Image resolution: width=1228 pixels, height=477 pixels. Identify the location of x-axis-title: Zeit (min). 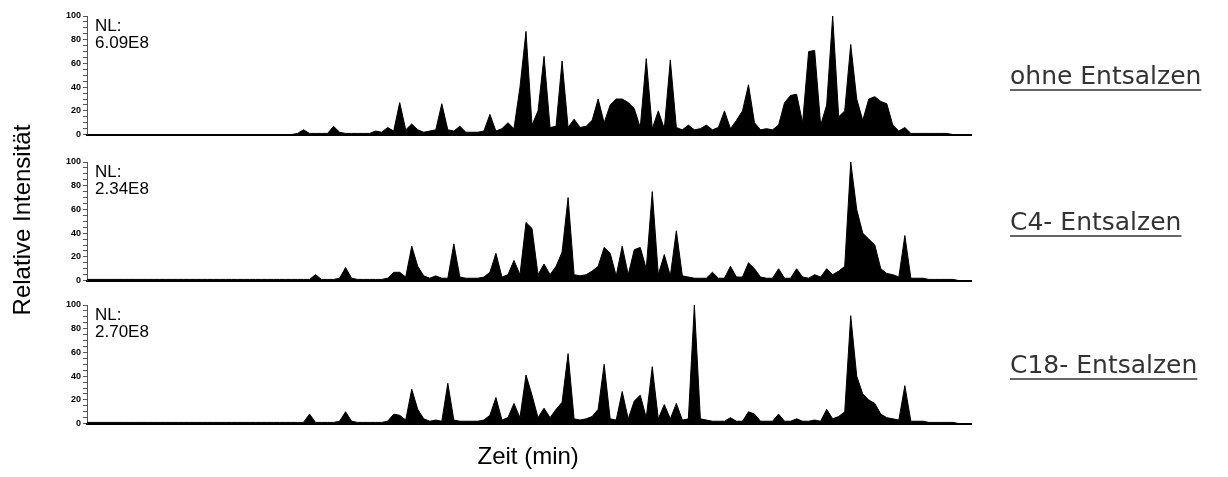
(528, 456).